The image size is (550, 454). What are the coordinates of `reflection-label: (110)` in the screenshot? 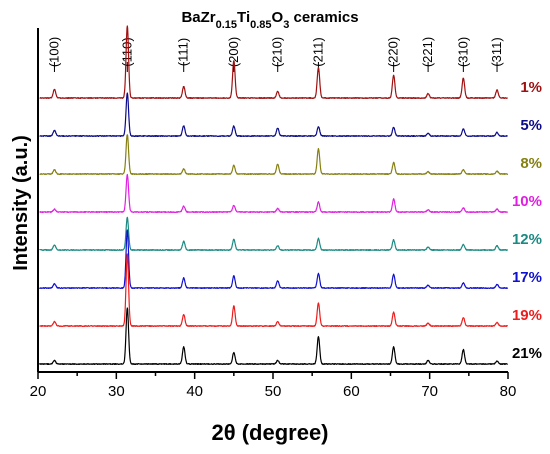 It's located at (126, 51).